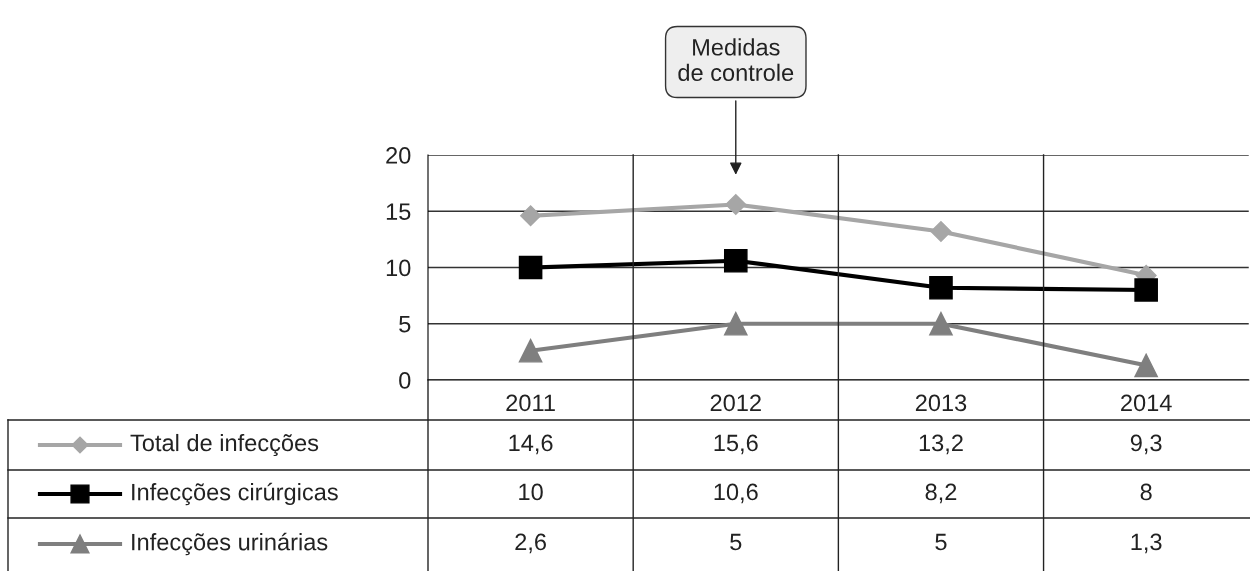 Image resolution: width=1250 pixels, height=571 pixels. Describe the element at coordinates (735, 403) in the screenshot. I see `x-tick-label: 2012` at that location.